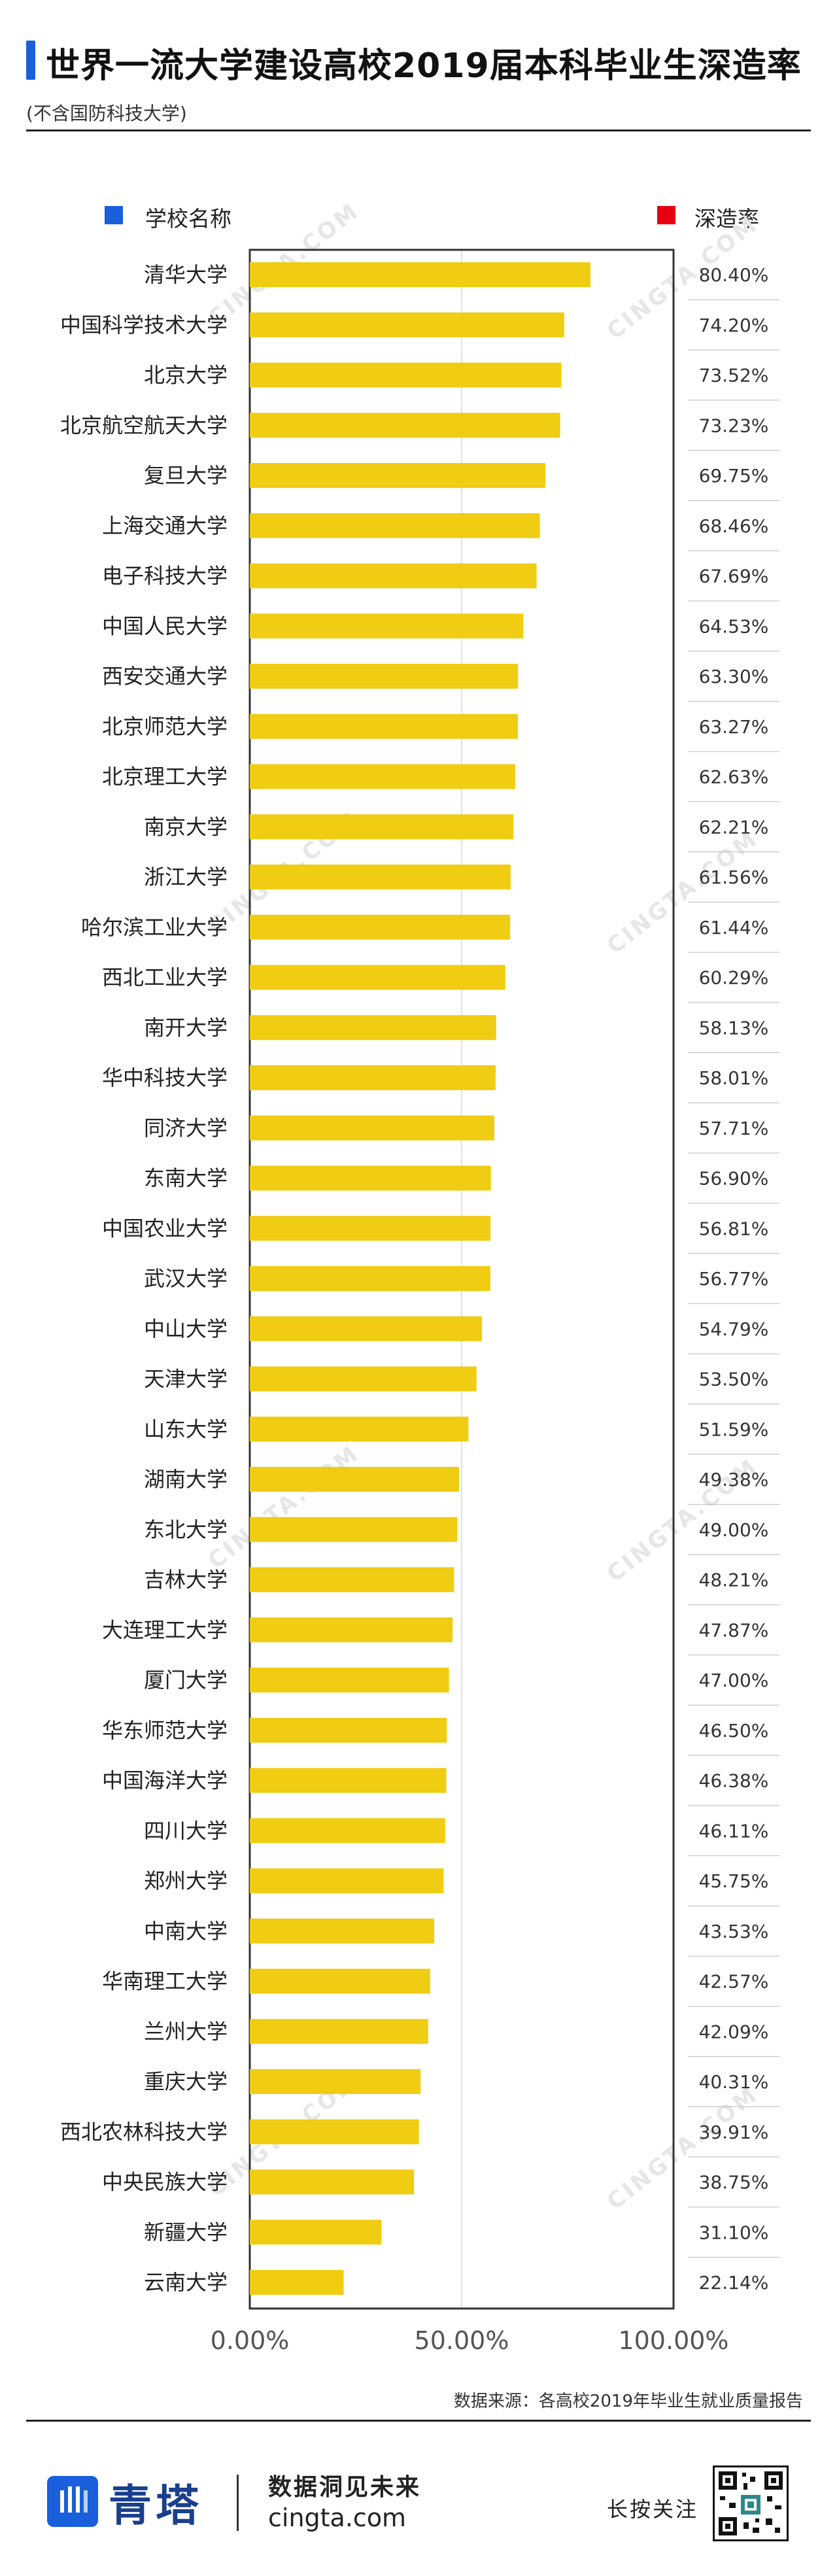  I want to click on category-label: 北京理工大学, so click(165, 776).